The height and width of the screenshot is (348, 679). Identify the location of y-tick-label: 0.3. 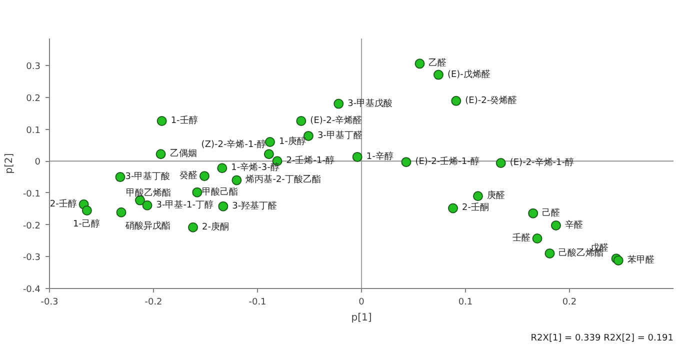
(33, 67).